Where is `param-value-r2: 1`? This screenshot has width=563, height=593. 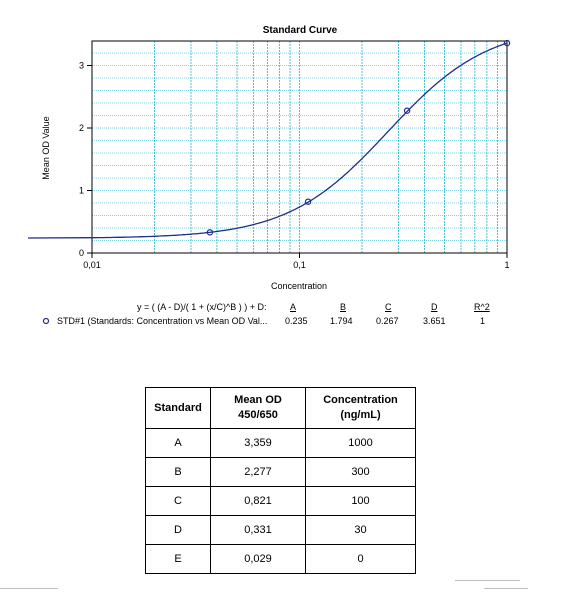
param-value-r2: 1 is located at coordinates (483, 321).